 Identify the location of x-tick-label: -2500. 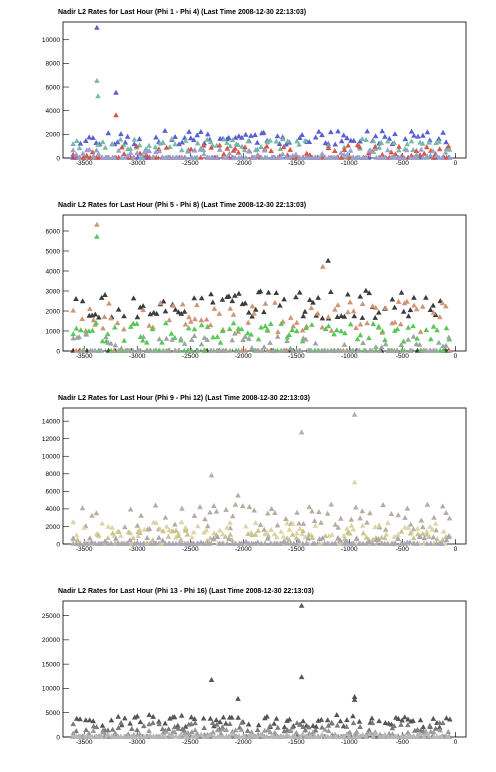
(190, 742).